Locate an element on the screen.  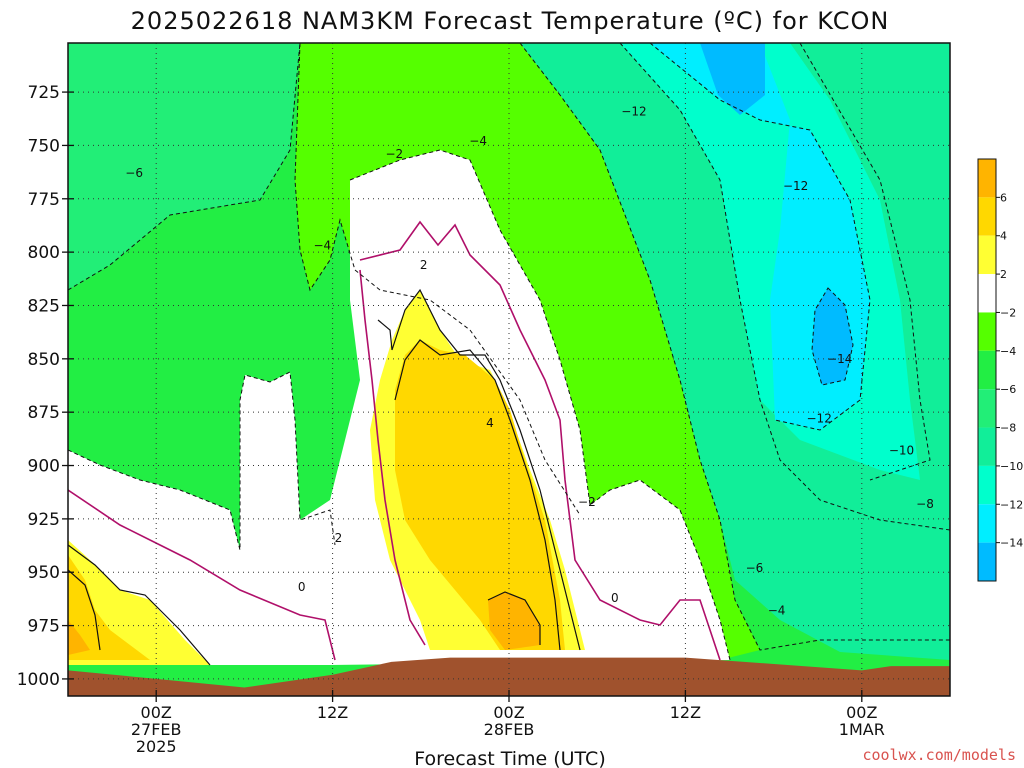
contour-label: 4 is located at coordinates (490, 423).